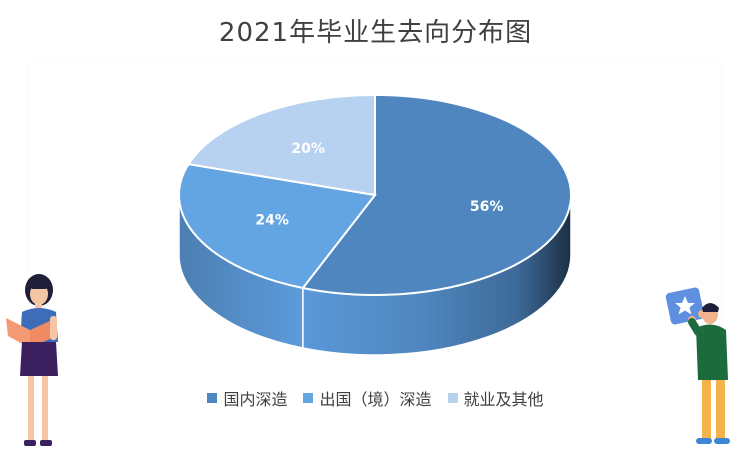 This screenshot has width=751, height=450. What do you see at coordinates (308, 149) in the screenshot?
I see `pie-data-label-3: 20%` at bounding box center [308, 149].